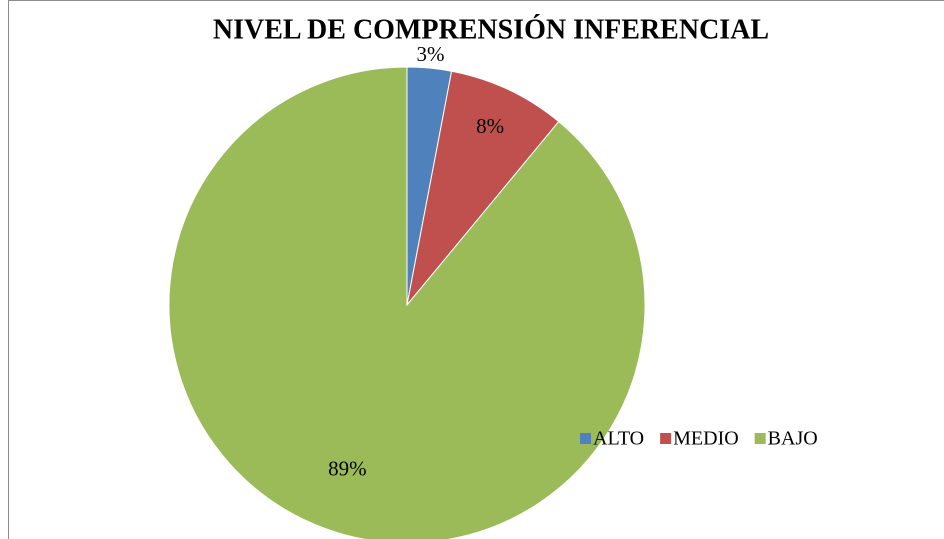  What do you see at coordinates (793, 439) in the screenshot?
I see `legend-label: BAJO` at bounding box center [793, 439].